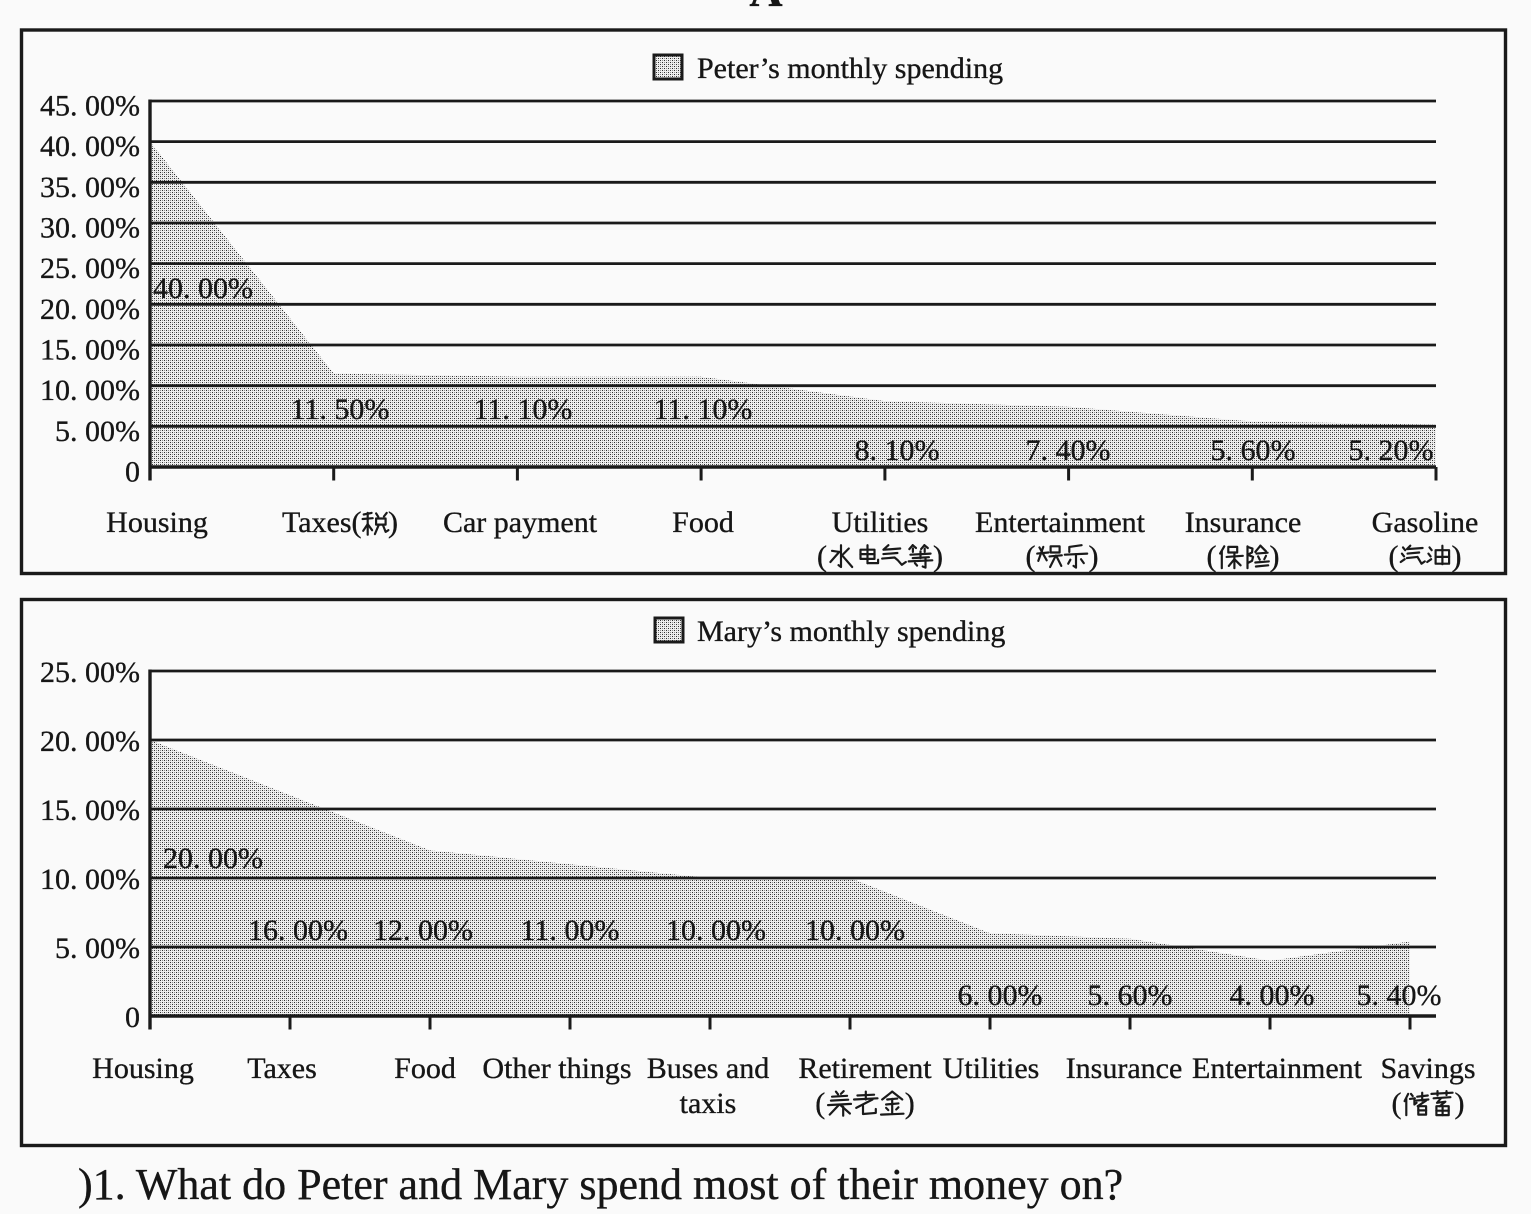 The width and height of the screenshot is (1531, 1214). What do you see at coordinates (423, 930) in the screenshot?
I see `svg-text: 12. 00%` at bounding box center [423, 930].